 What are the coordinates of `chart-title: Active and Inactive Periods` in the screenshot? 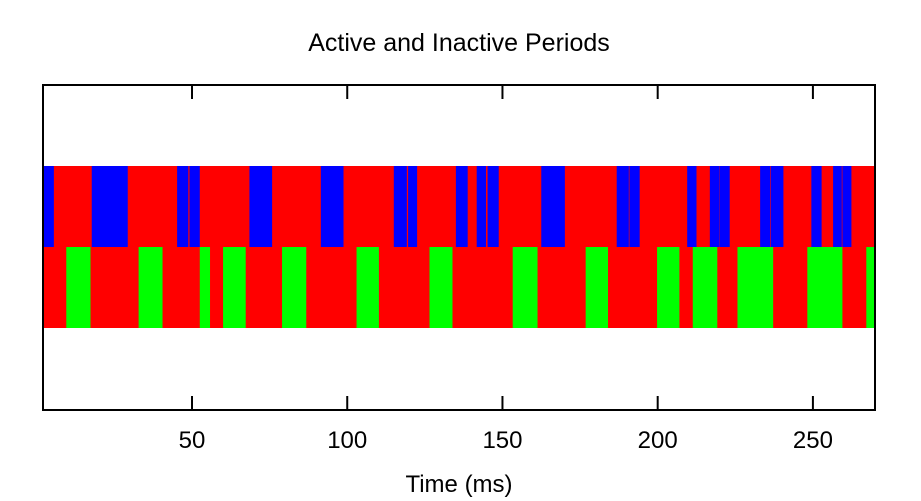 It's located at (459, 43).